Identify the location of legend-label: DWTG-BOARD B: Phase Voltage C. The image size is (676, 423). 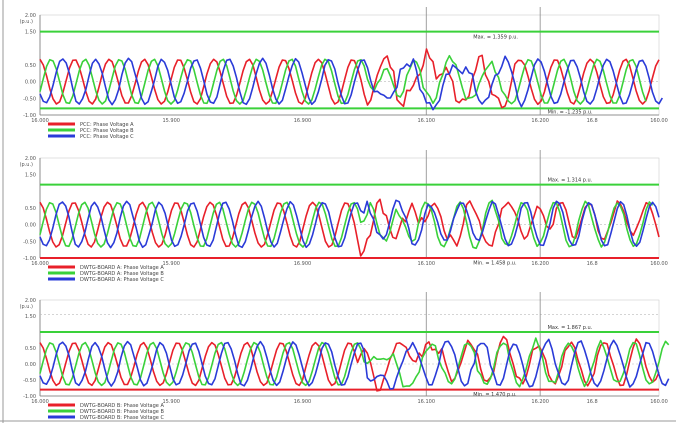
(122, 418).